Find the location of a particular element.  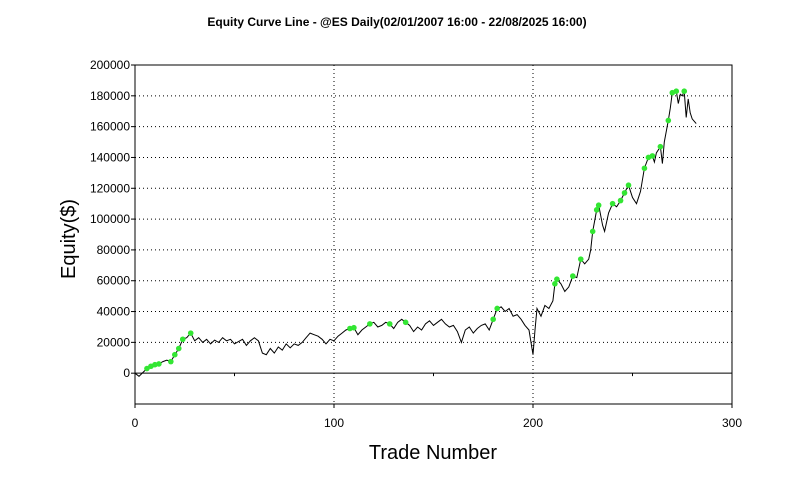

y-tick-label: 140000 is located at coordinates (110, 157).